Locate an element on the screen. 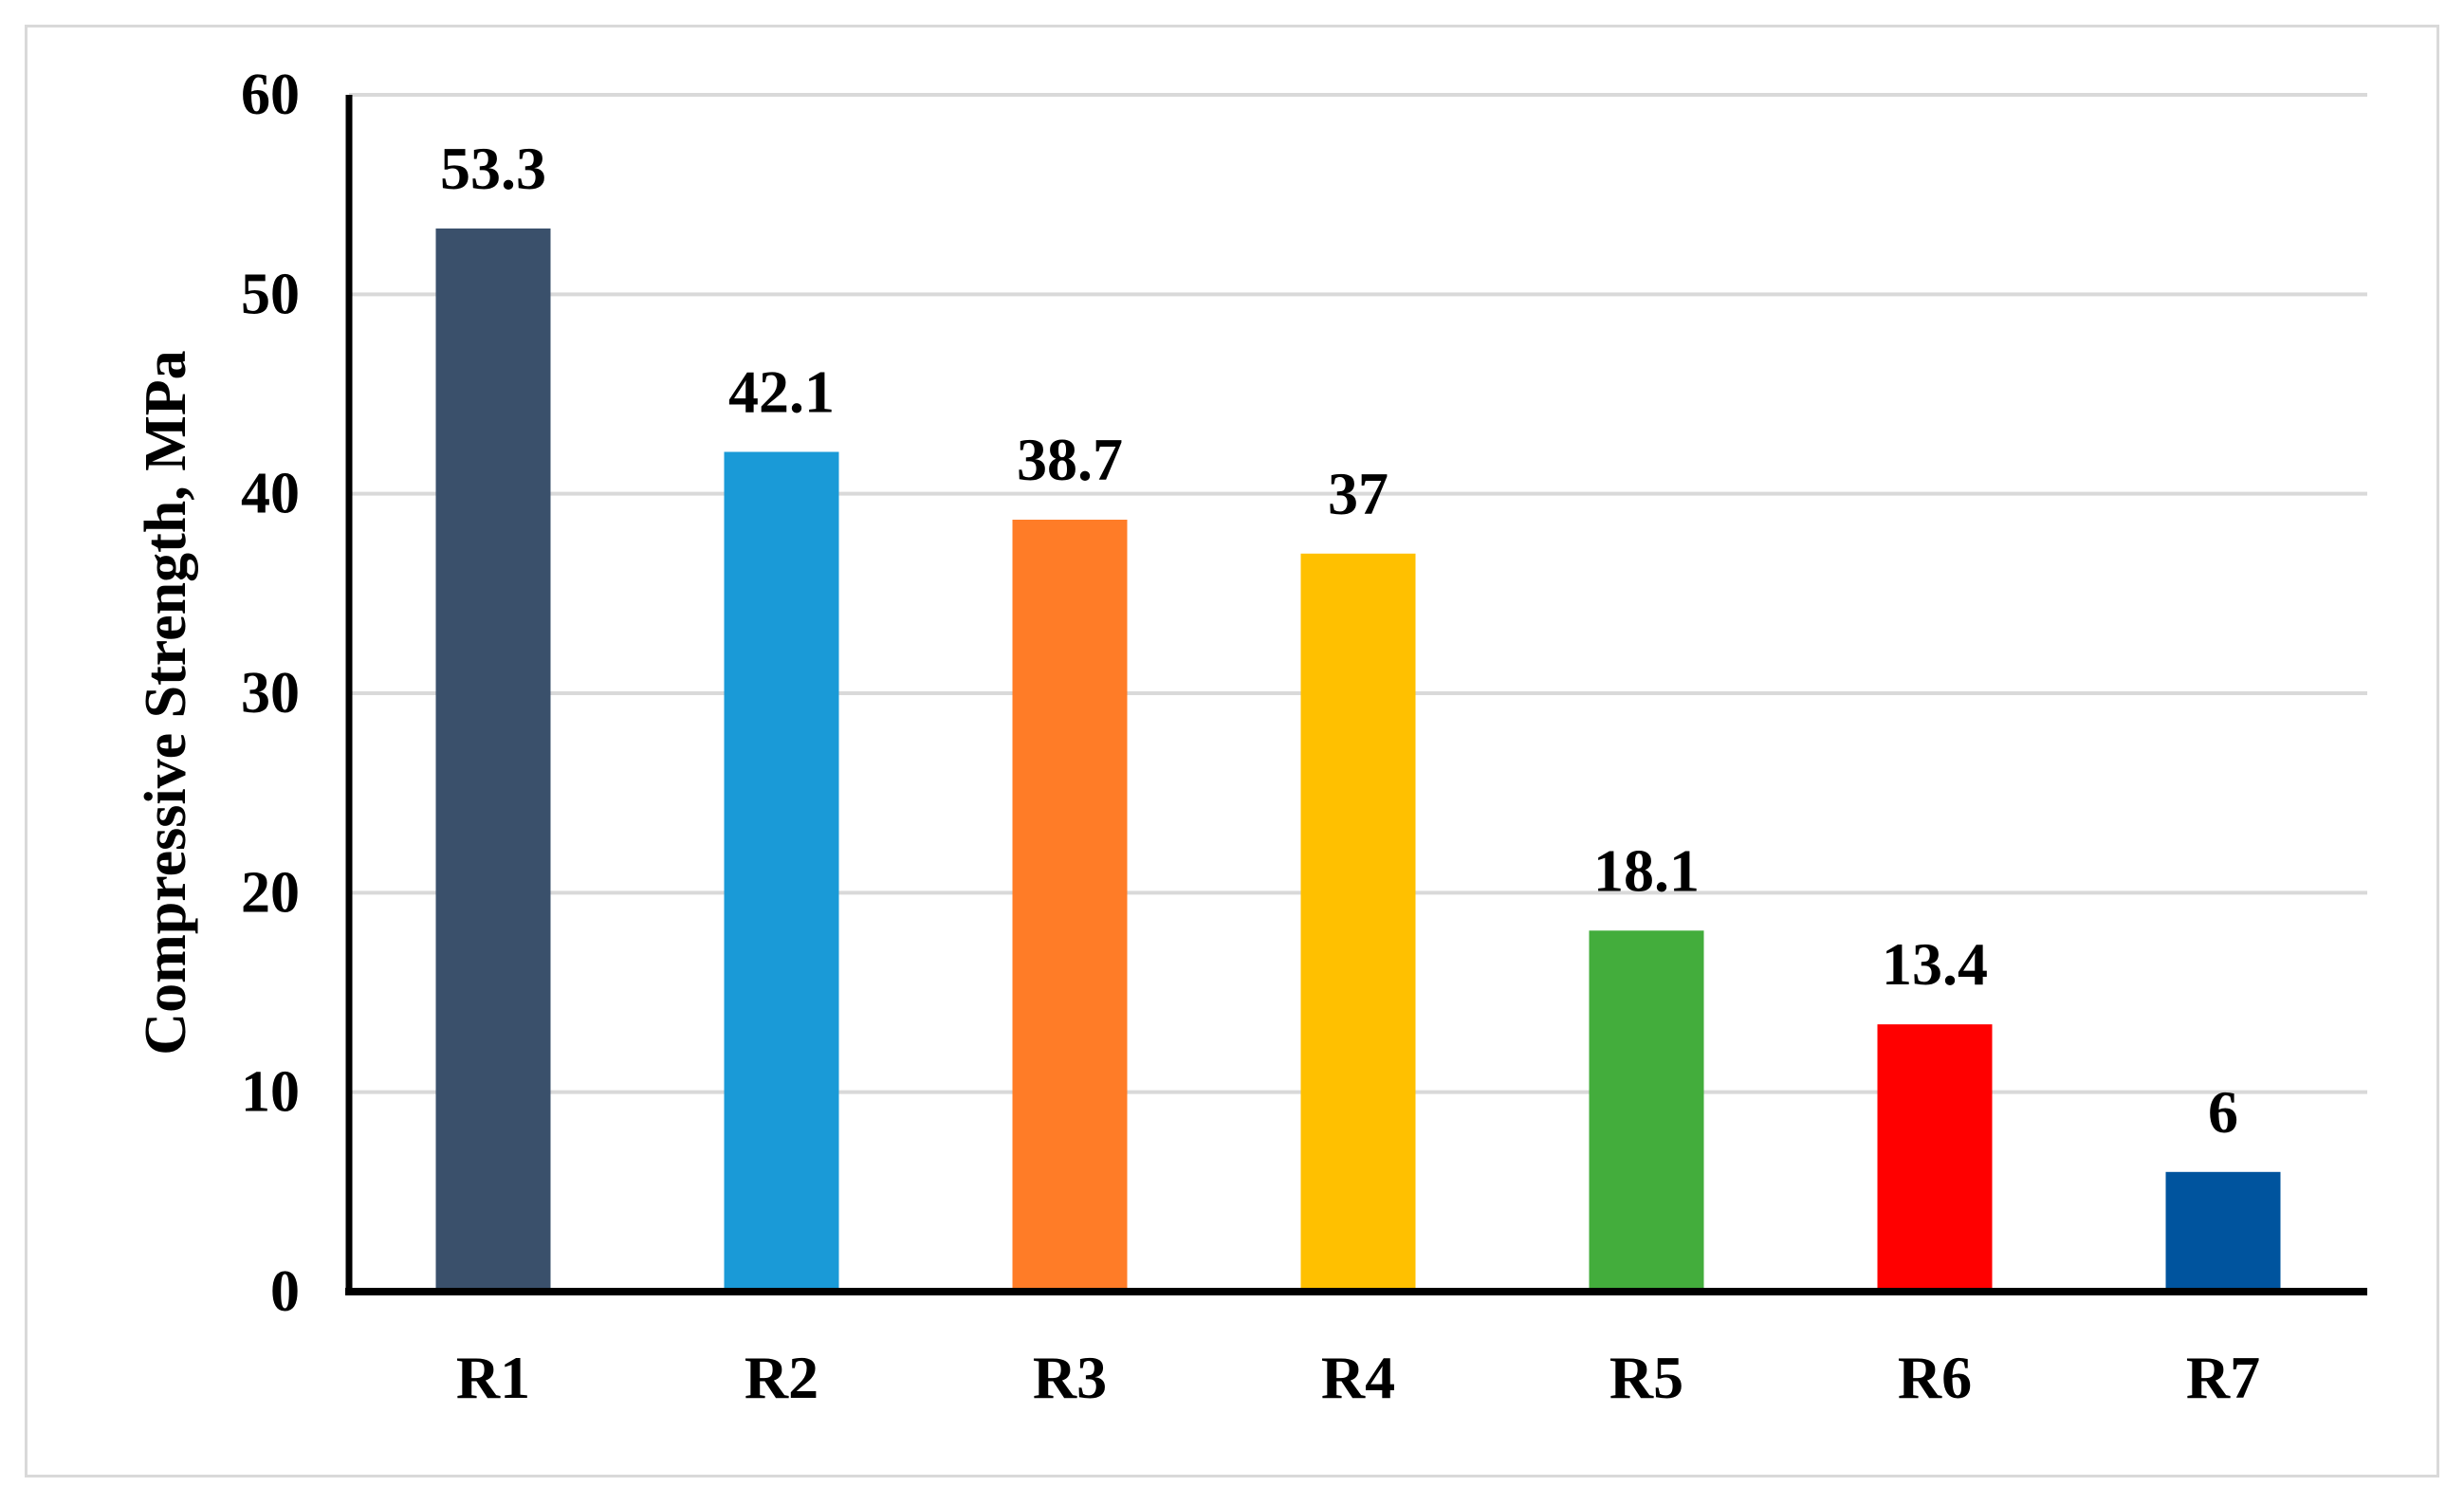  data-label-r6: 13.4 is located at coordinates (1935, 964).